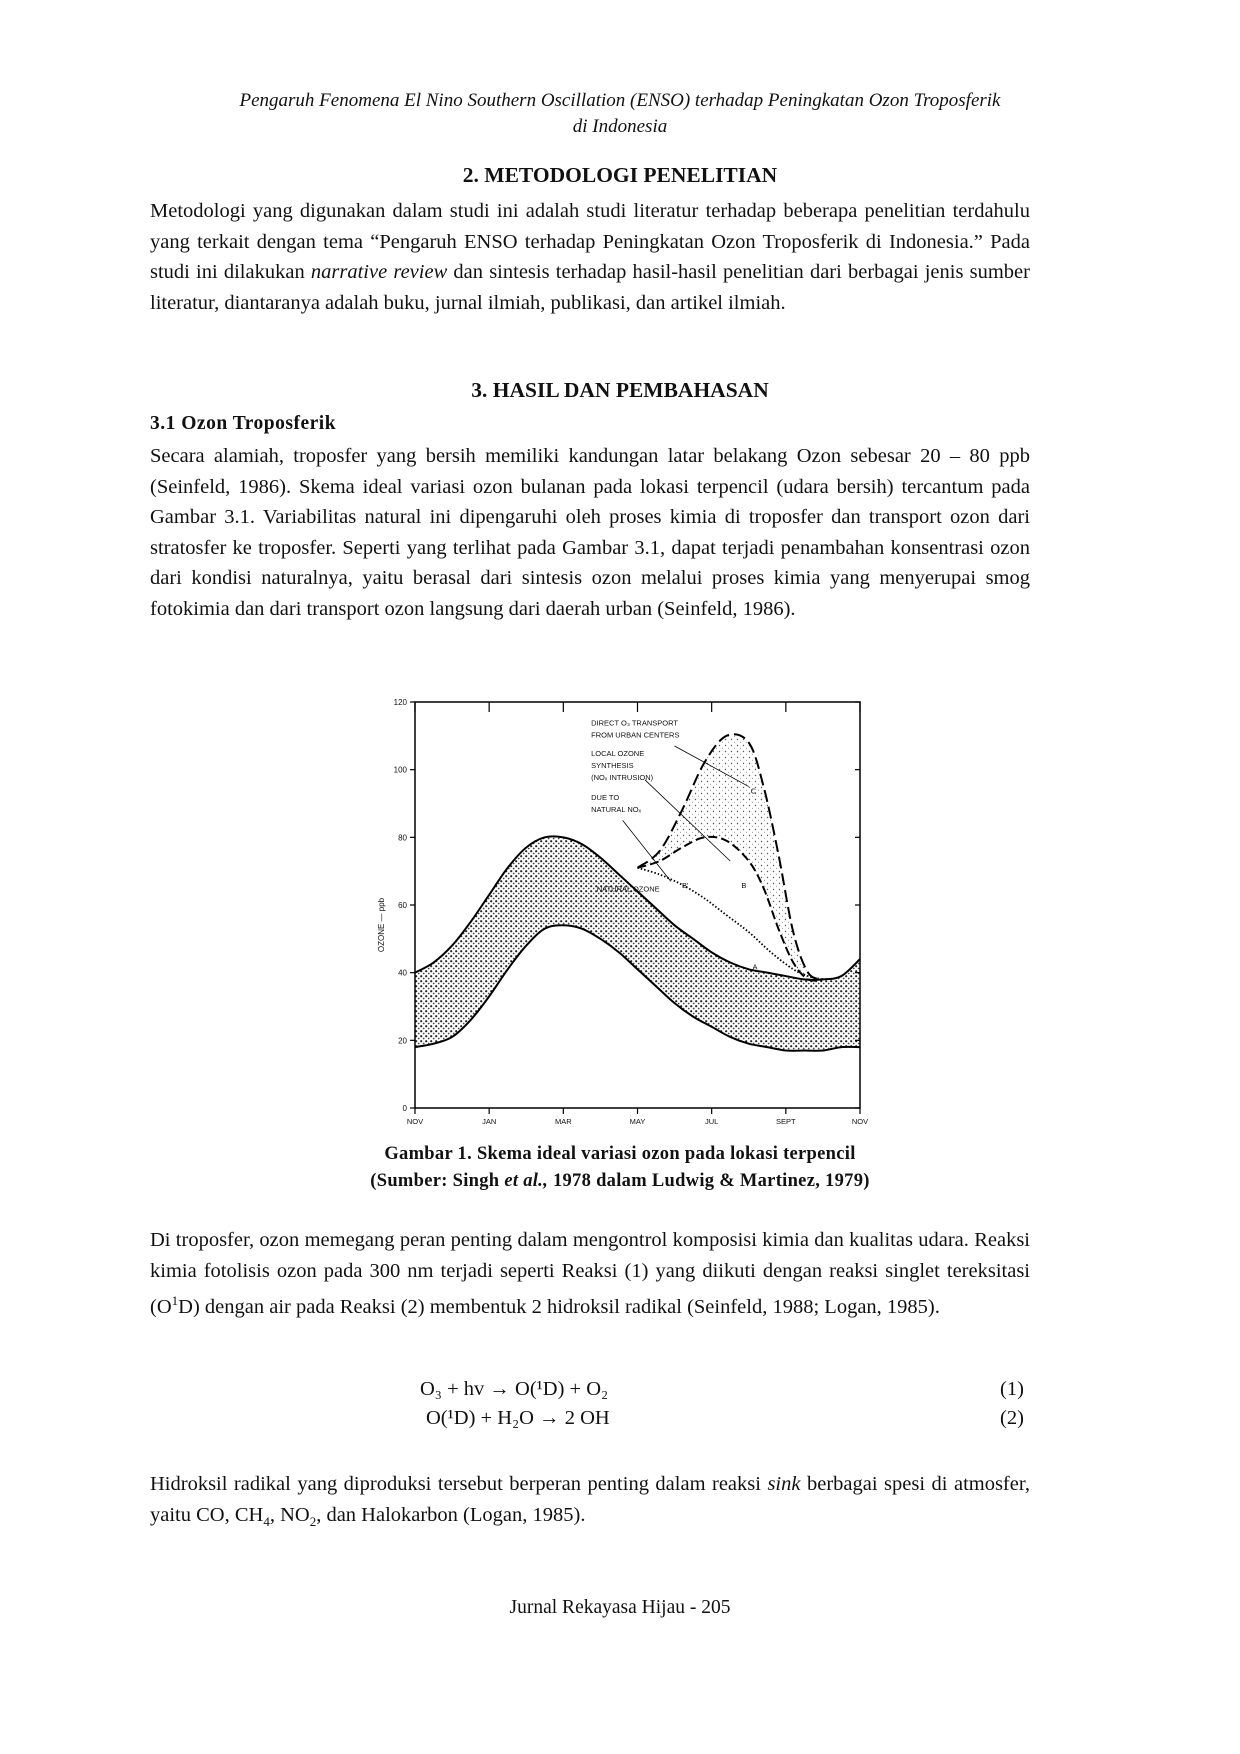 The height and width of the screenshot is (1754, 1240). What do you see at coordinates (685, 885) in the screenshot?
I see `annotation-b-prime: B'` at bounding box center [685, 885].